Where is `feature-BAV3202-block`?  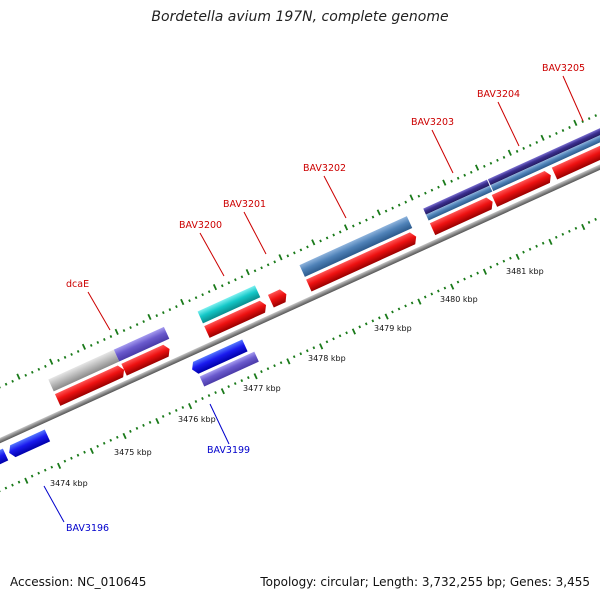 feature-BAV3202-block is located at coordinates (356, 246).